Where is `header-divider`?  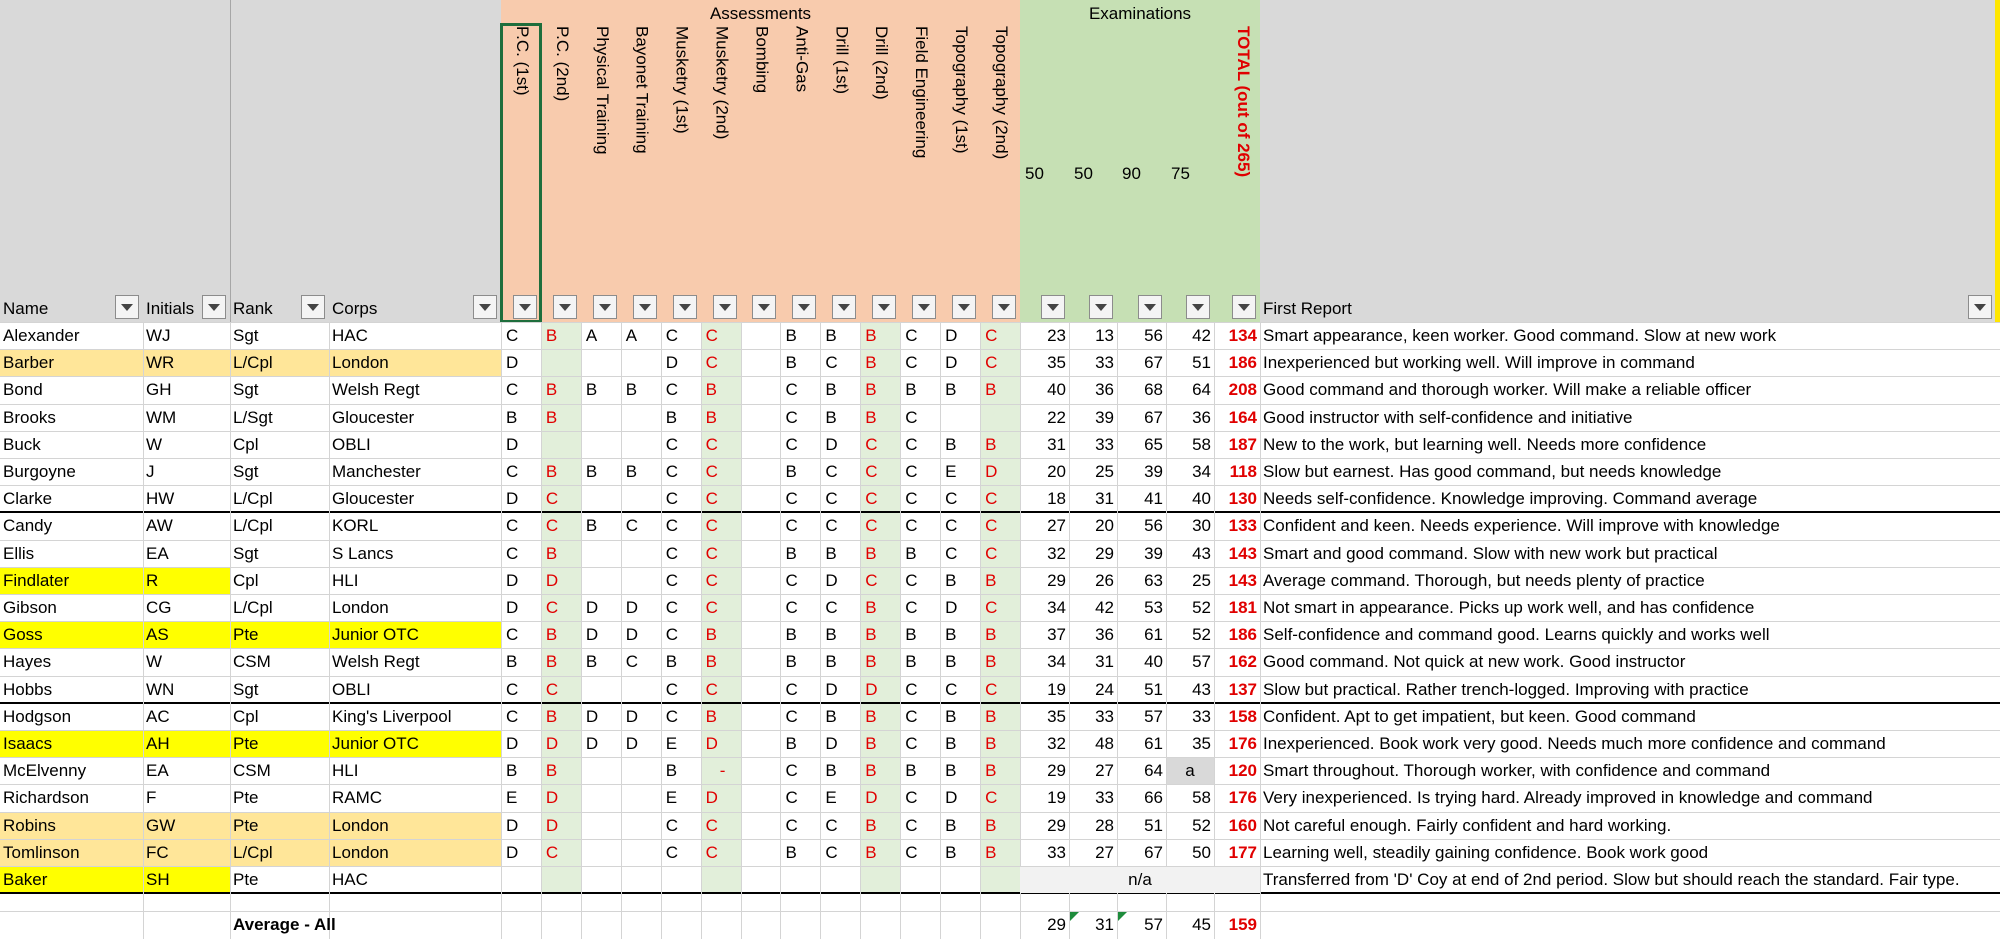
header-divider is located at coordinates (230, 161).